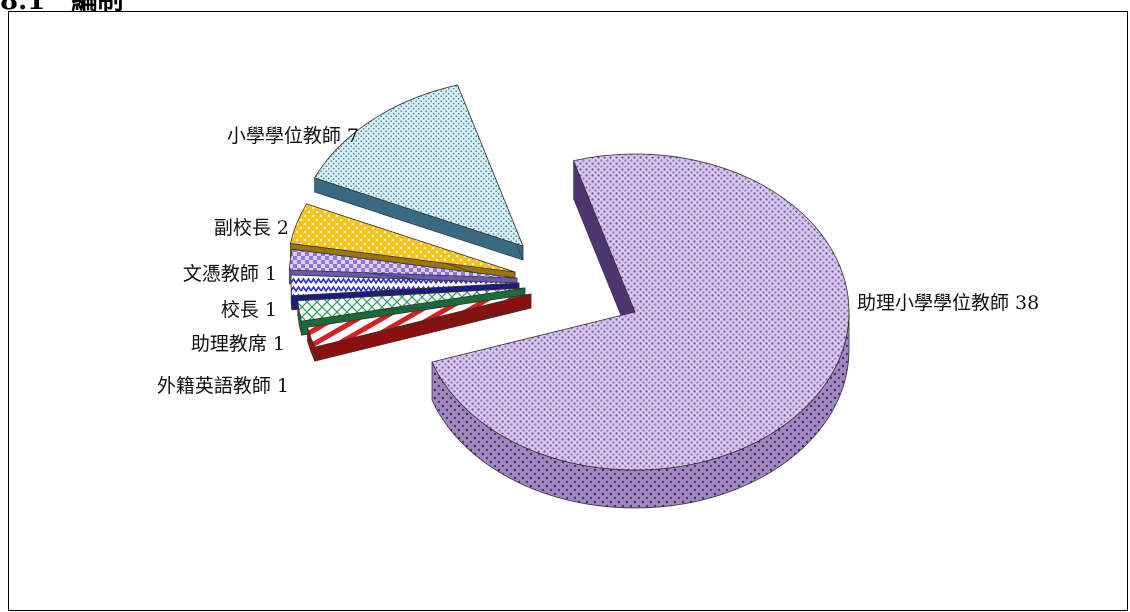 Image resolution: width=1130 pixels, height=612 pixels. I want to click on data-label: 助理教席 1, so click(238, 344).